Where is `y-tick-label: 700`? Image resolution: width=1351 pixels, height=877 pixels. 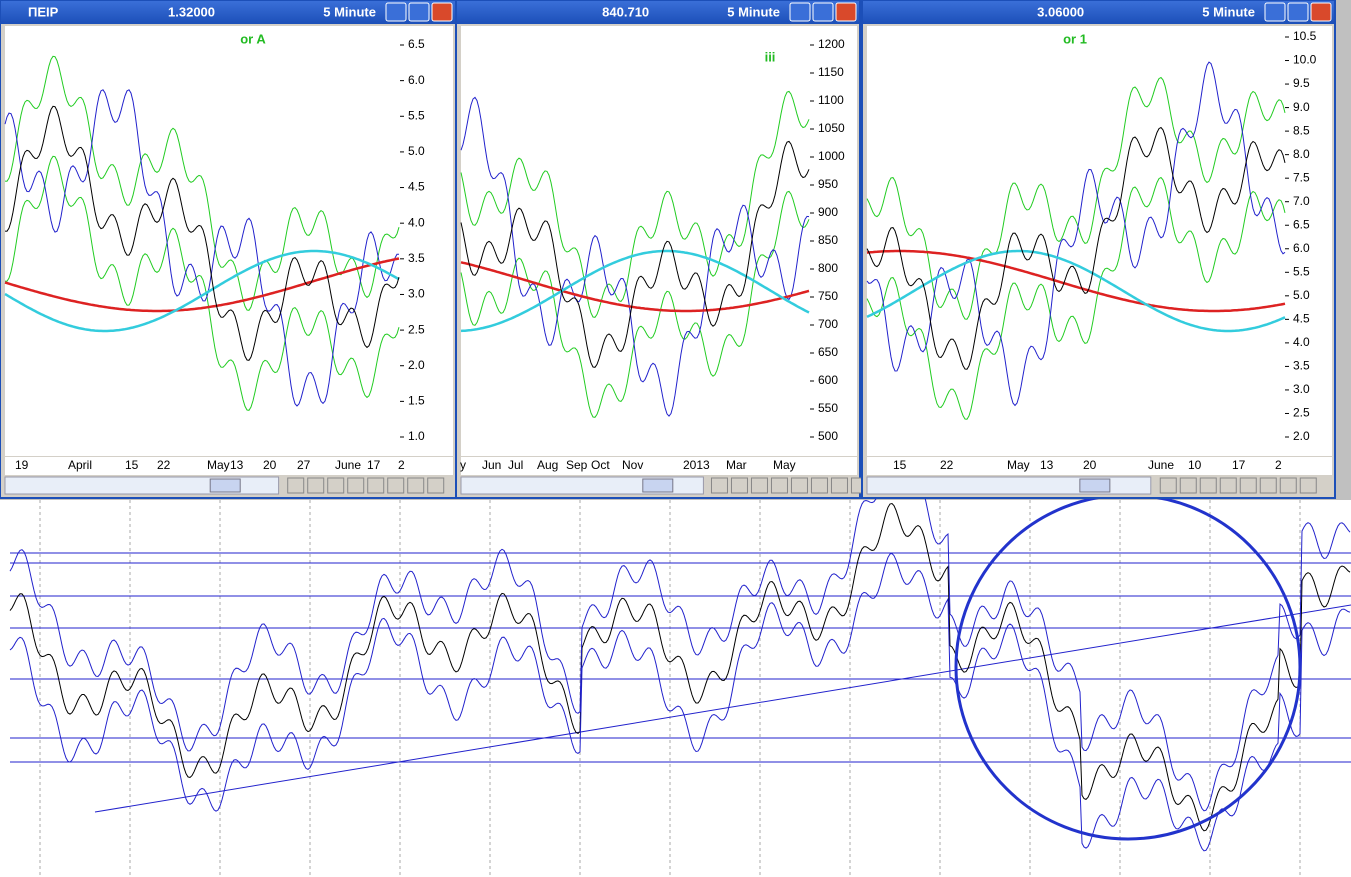
y-tick-label: 700 is located at coordinates (828, 324).